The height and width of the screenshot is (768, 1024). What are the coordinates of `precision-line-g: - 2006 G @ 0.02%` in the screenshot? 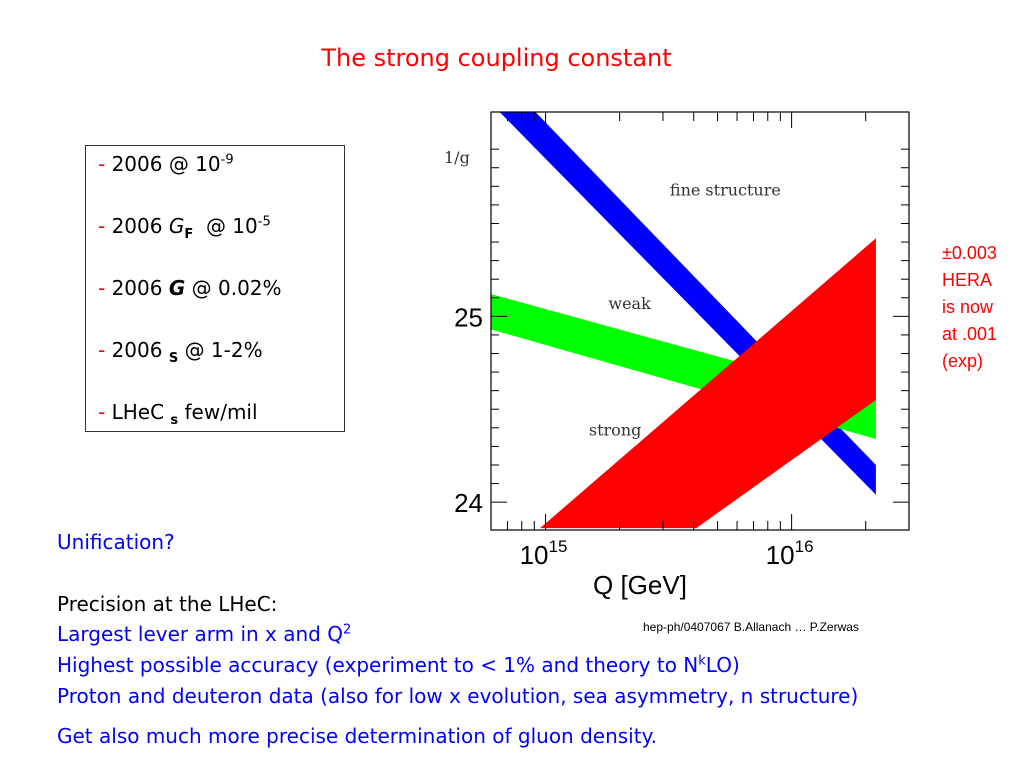 It's located at (190, 288).